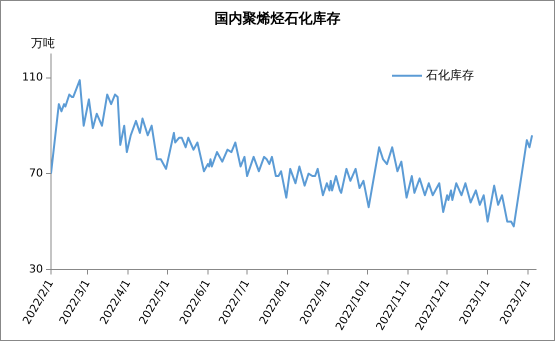 The height and width of the screenshot is (341, 555). I want to click on y-tick-label: 110, so click(32, 77).